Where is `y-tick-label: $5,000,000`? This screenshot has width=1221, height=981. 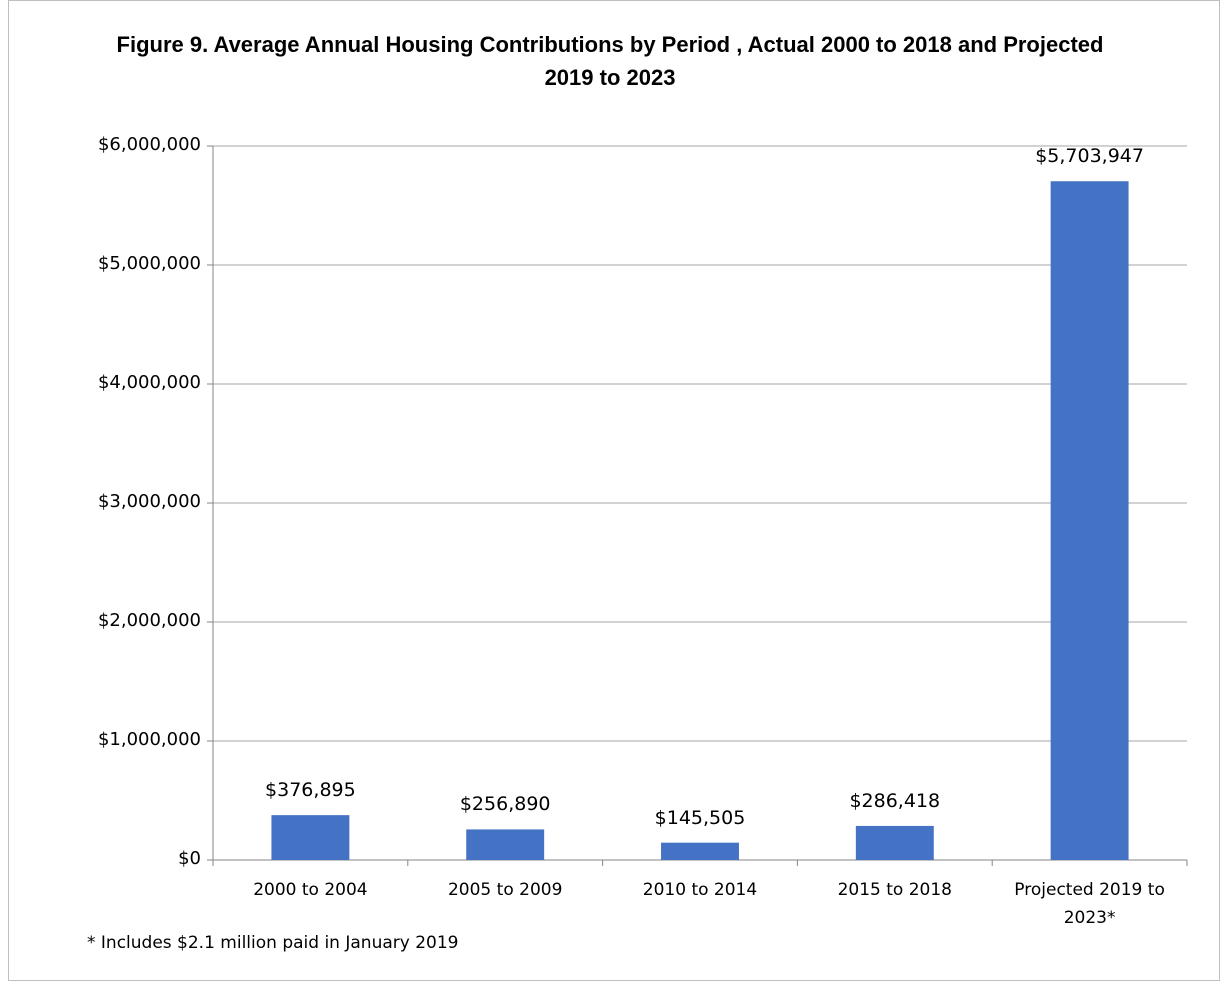 y-tick-label: $5,000,000 is located at coordinates (149, 263).